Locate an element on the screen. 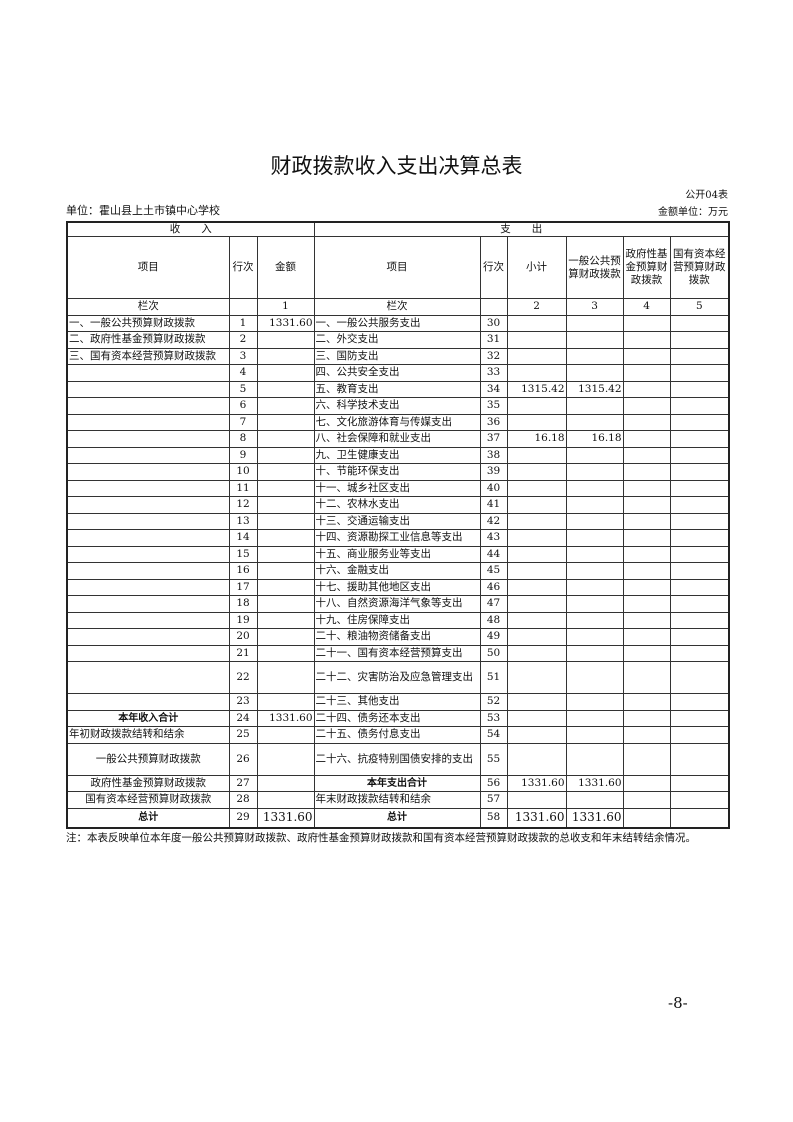 This screenshot has height=1122, width=793. table-row: 10 十、节能环保支出 39 is located at coordinates (398, 472).